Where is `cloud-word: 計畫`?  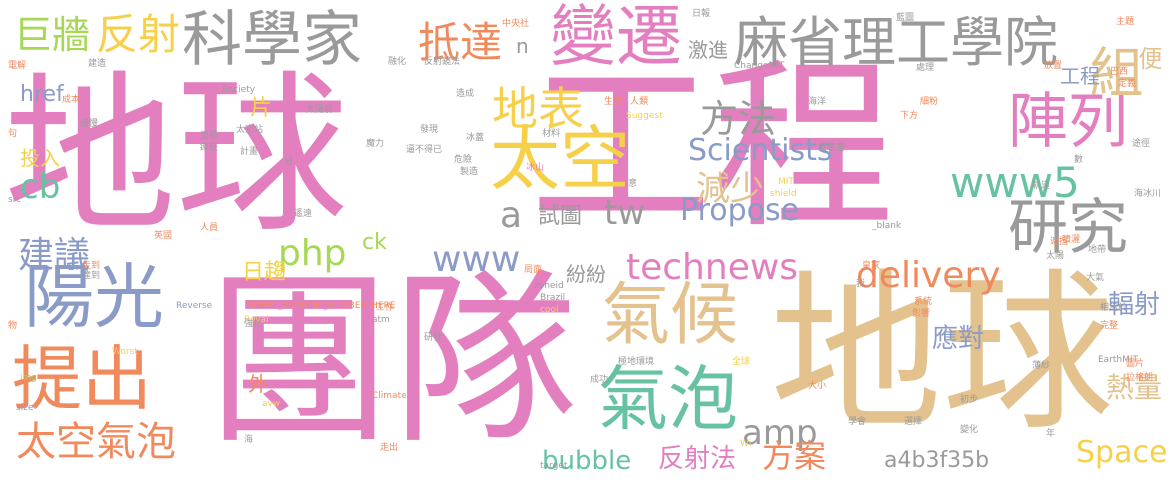 cloud-word: 計畫 is located at coordinates (249, 152).